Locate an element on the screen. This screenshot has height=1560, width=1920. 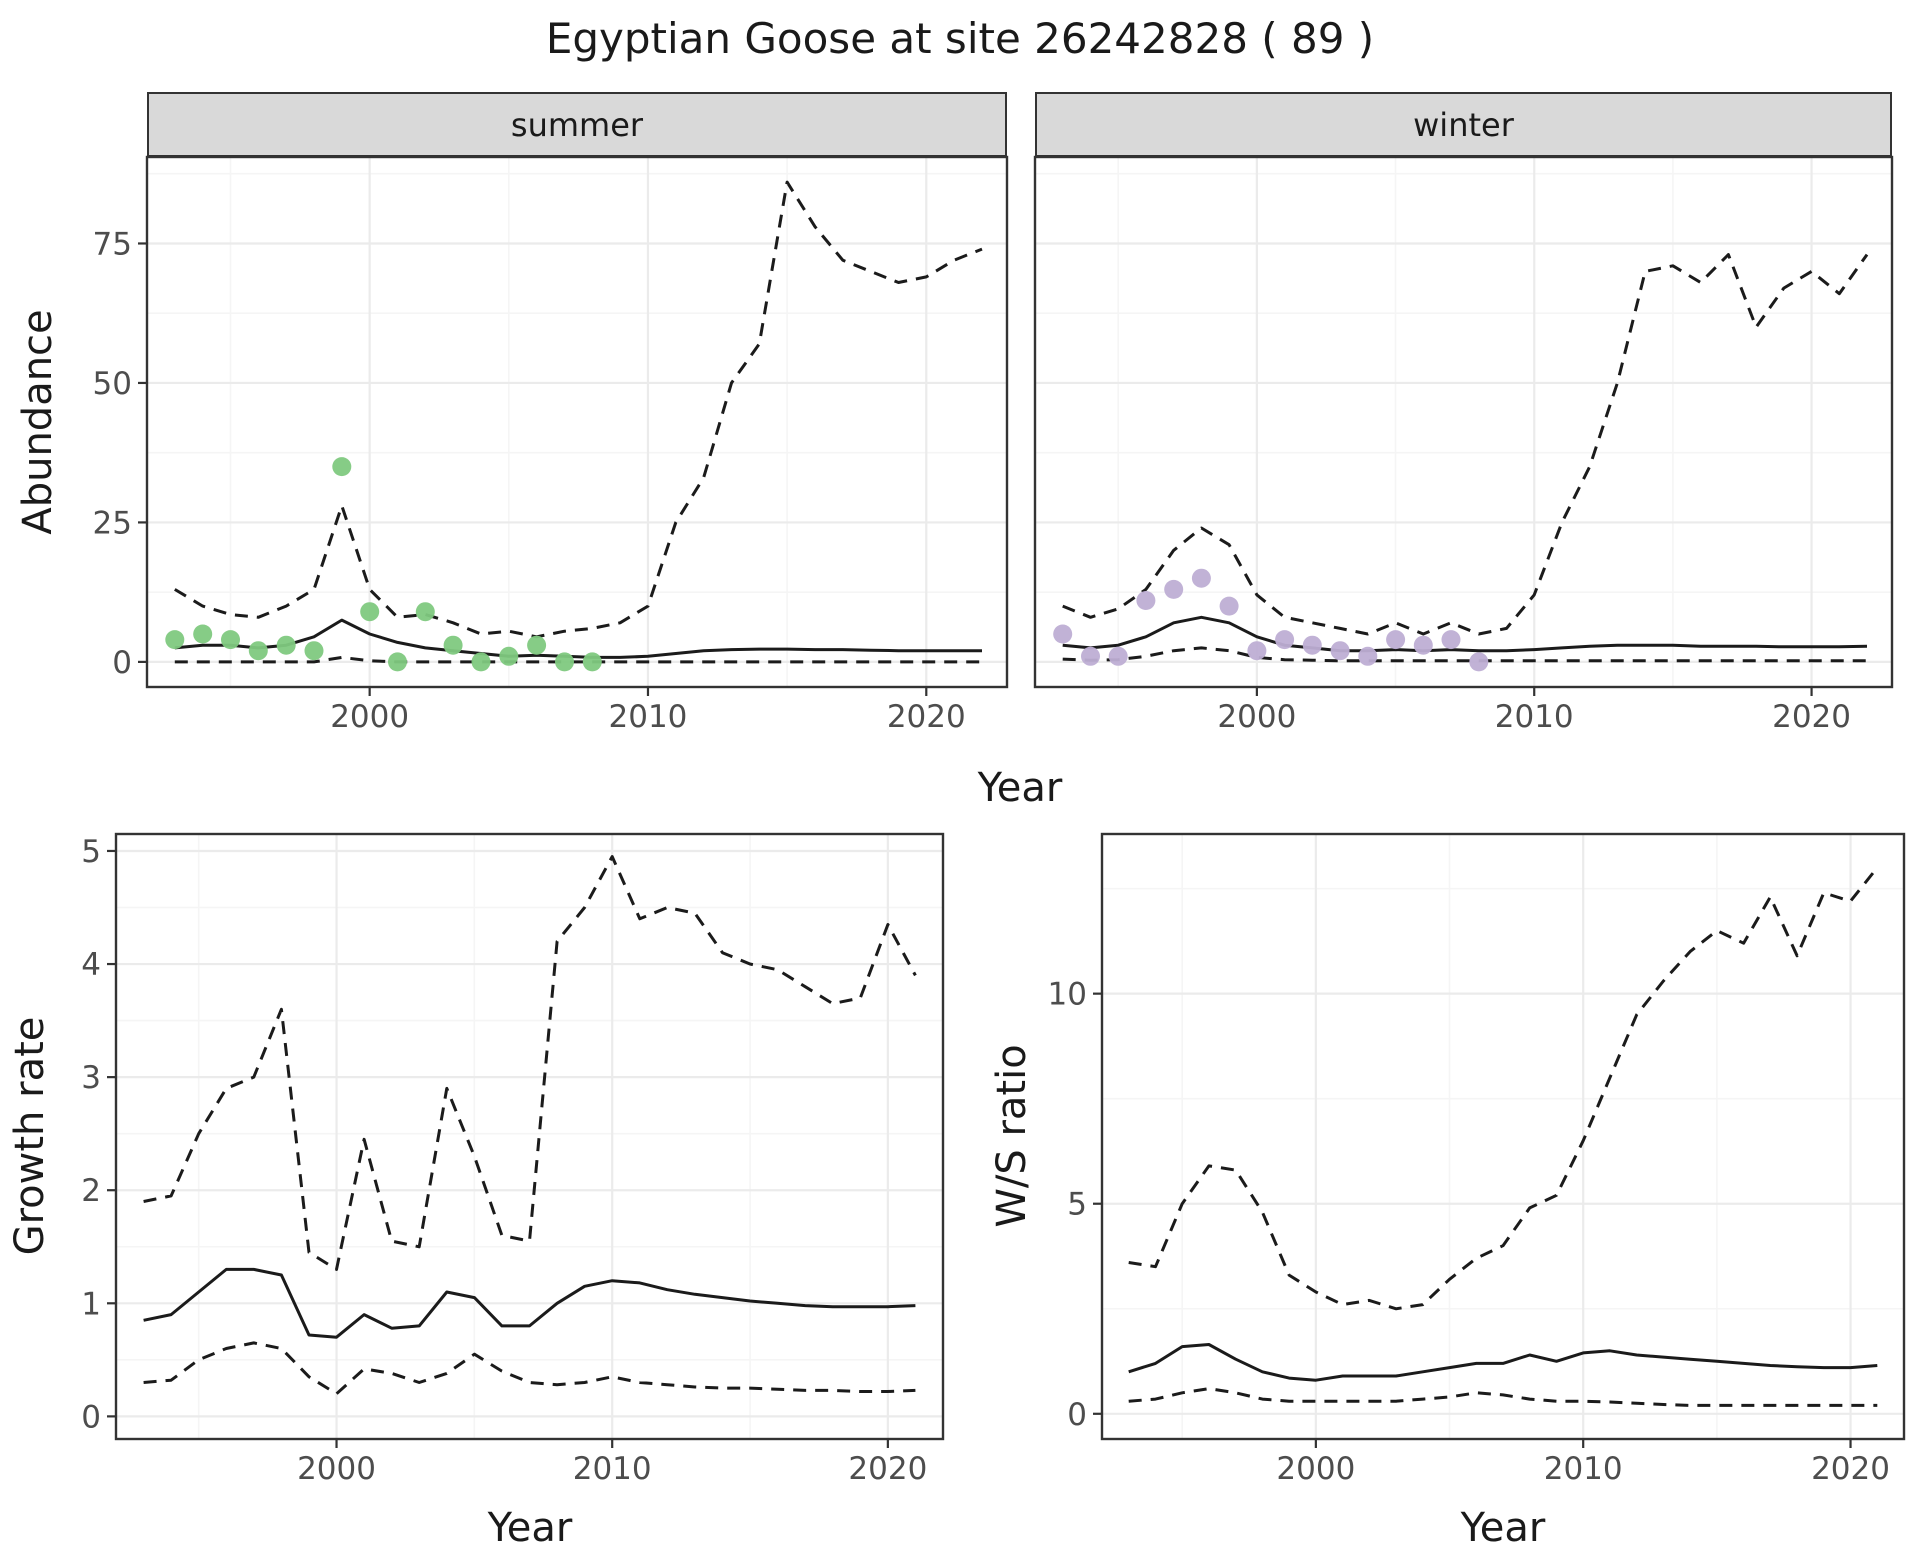
chart-title: Egyptian Goose at site 26242828 ( 89 ) is located at coordinates (960, 38).